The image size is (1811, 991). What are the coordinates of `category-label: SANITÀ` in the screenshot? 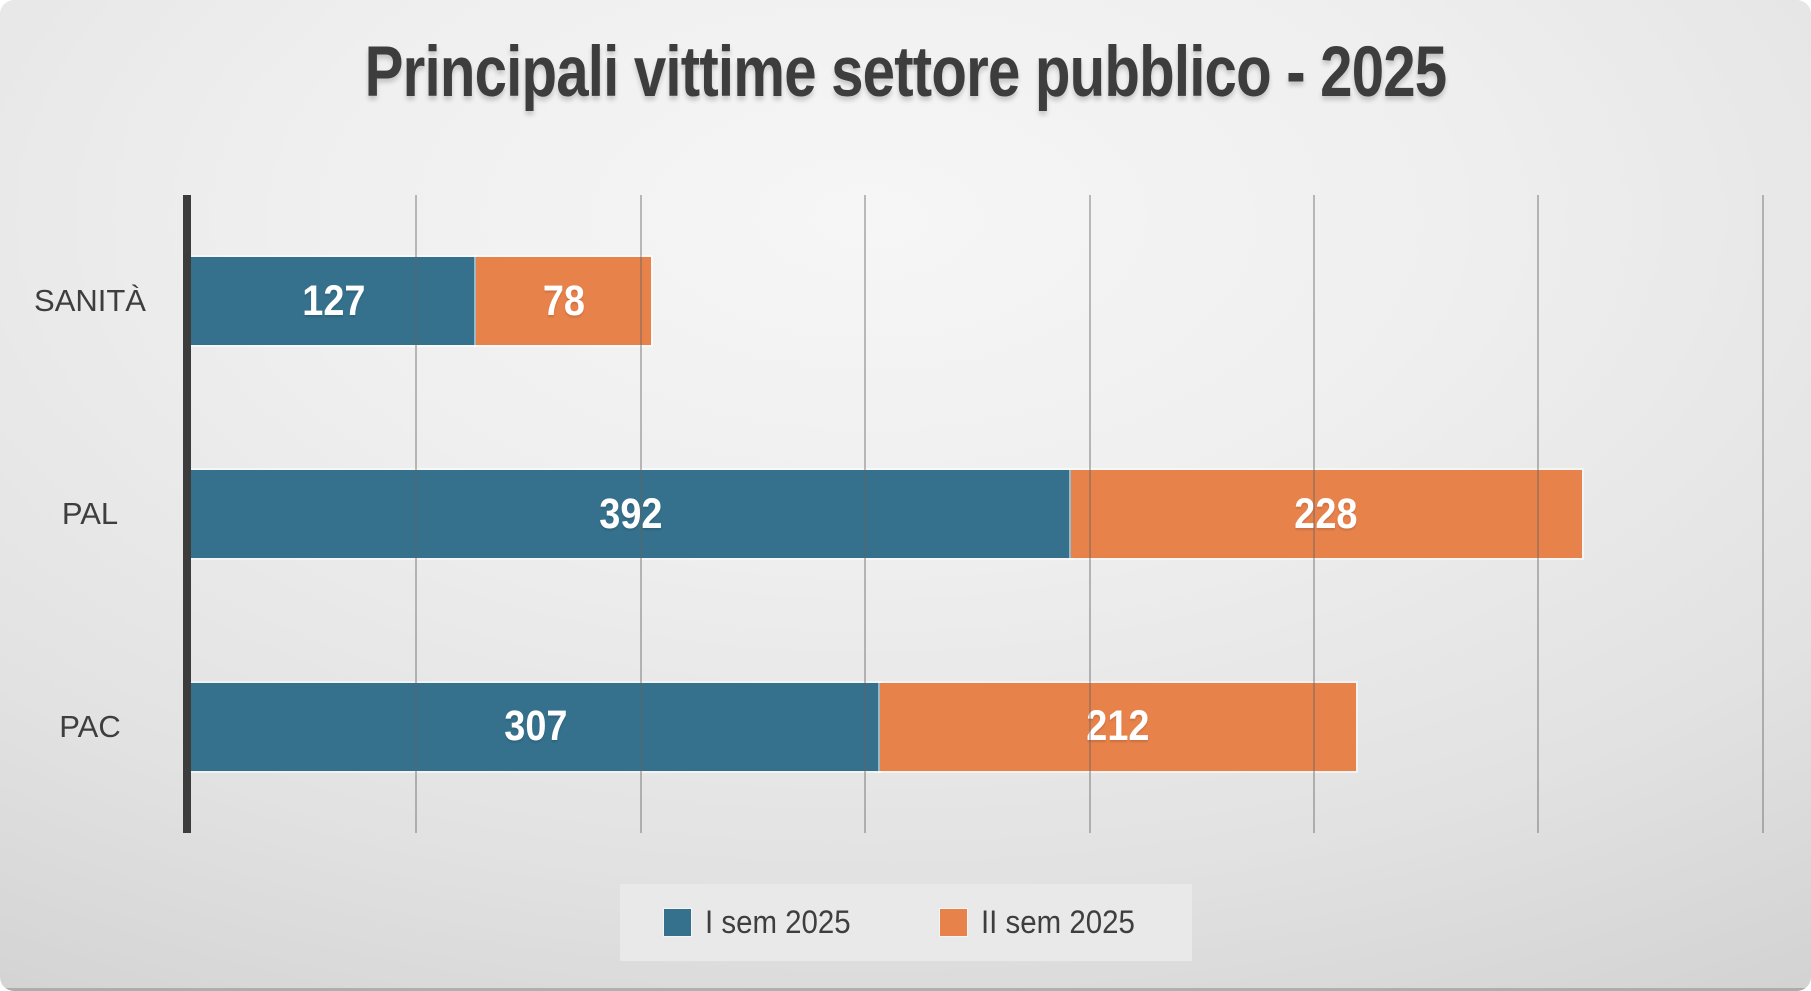 It's located at (90, 301).